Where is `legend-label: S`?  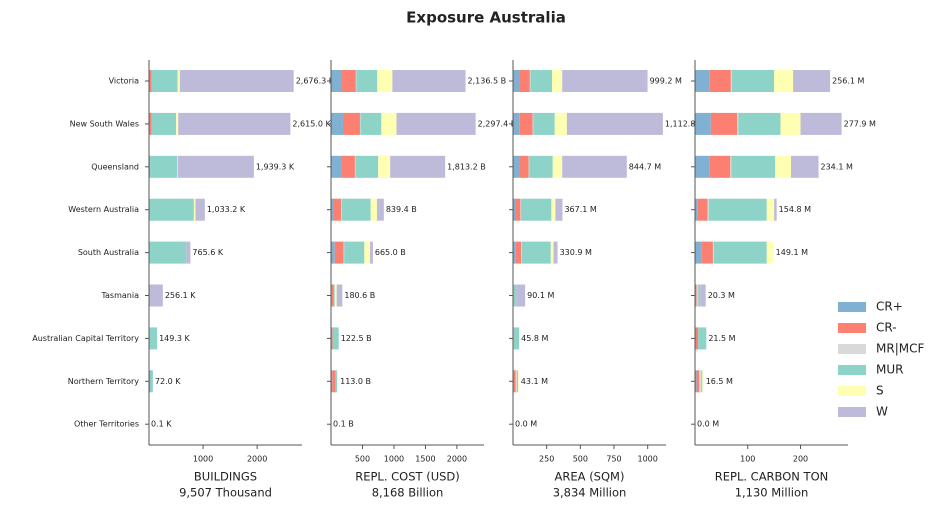
legend-label: S is located at coordinates (880, 391).